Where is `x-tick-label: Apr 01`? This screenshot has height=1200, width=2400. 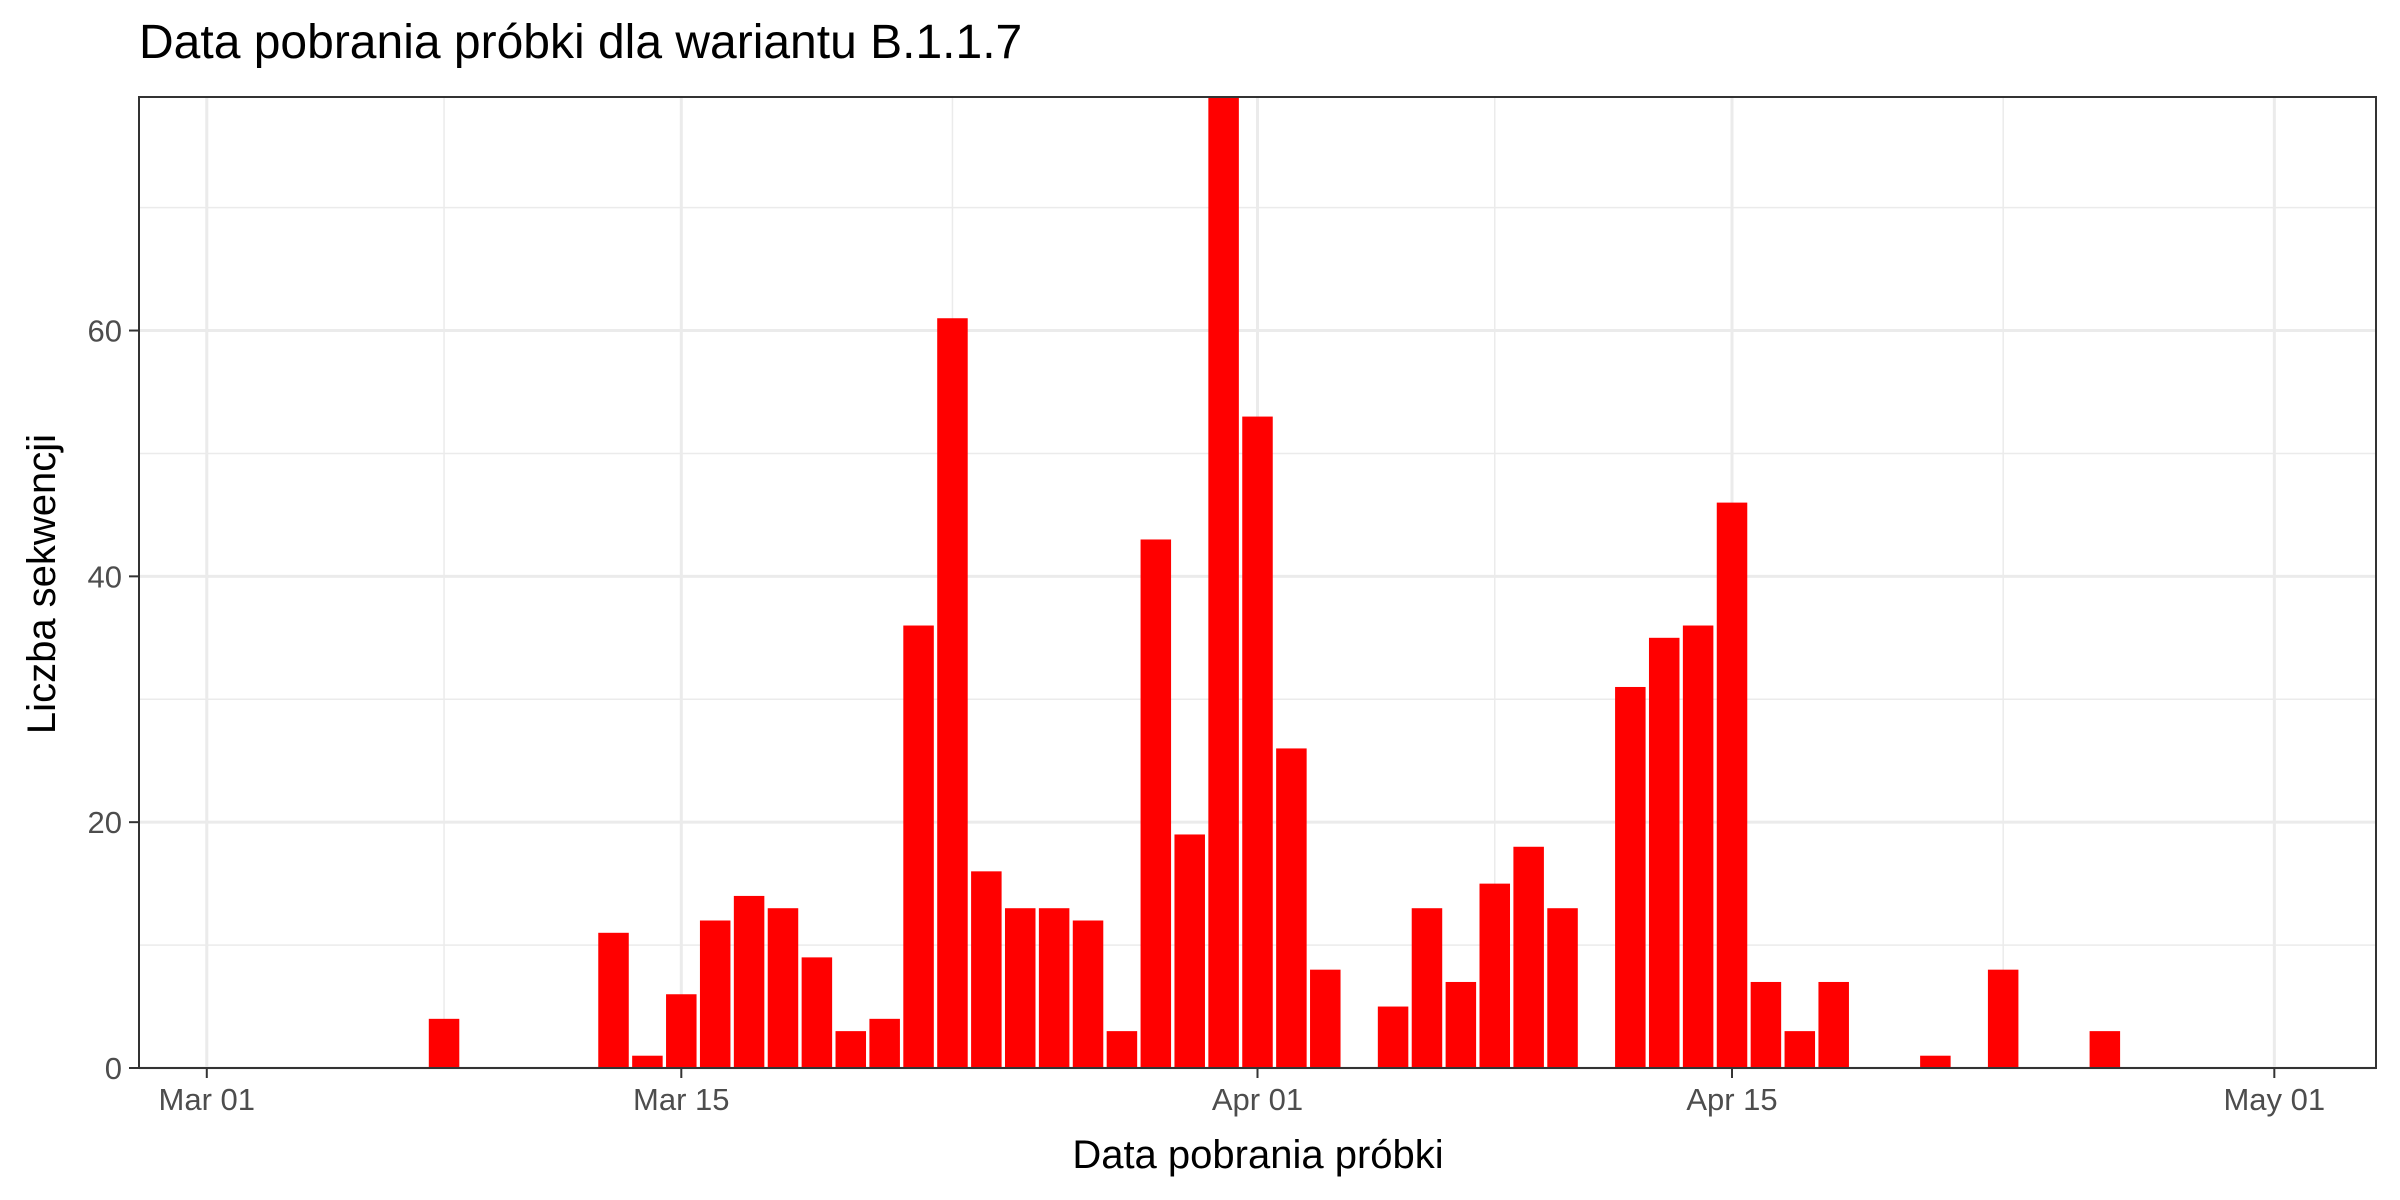
x-tick-label: Apr 01 is located at coordinates (1257, 1099).